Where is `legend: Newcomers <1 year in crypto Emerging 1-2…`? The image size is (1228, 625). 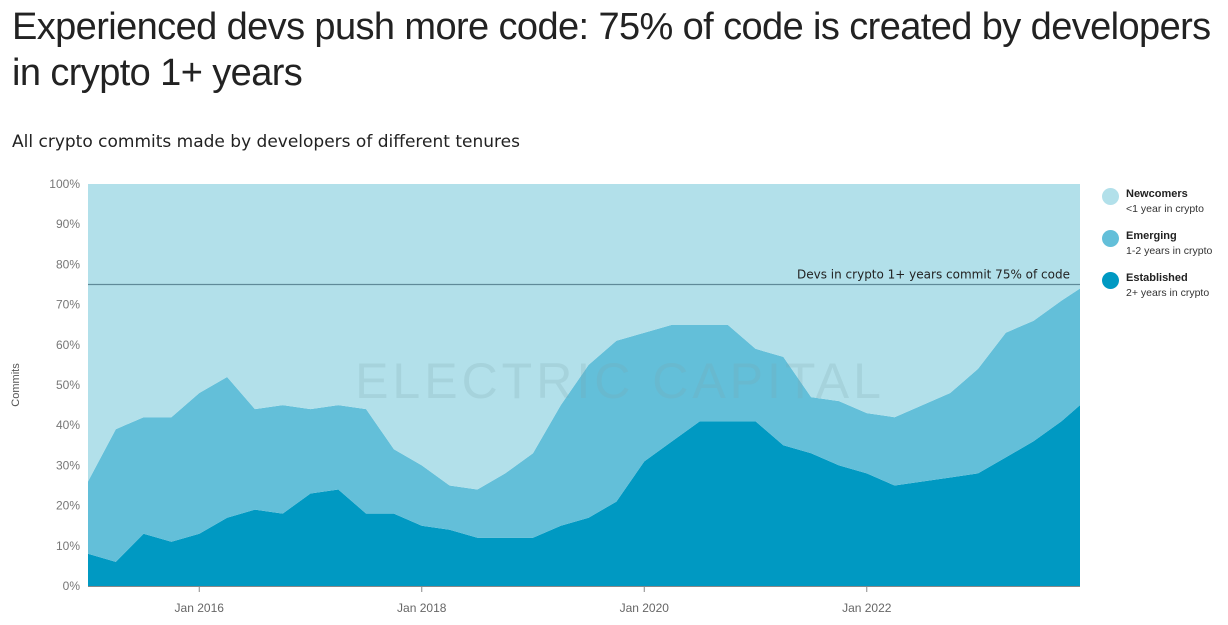 legend: Newcomers <1 year in crypto Emerging 1-2… is located at coordinates (1164, 249).